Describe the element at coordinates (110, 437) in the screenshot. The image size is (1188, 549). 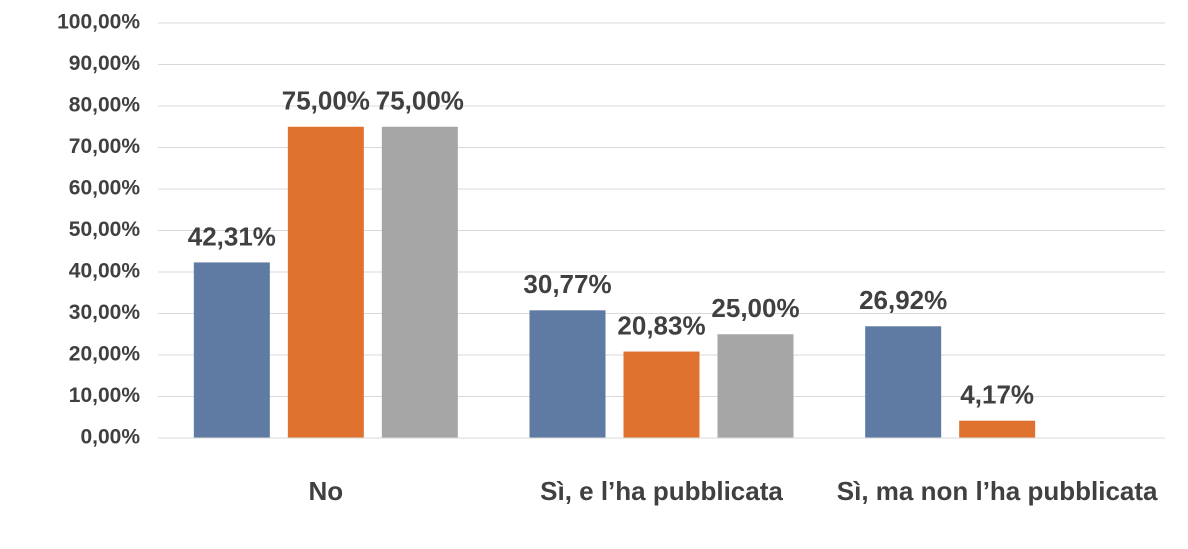
I see `y-tick-label: 0,00%` at that location.